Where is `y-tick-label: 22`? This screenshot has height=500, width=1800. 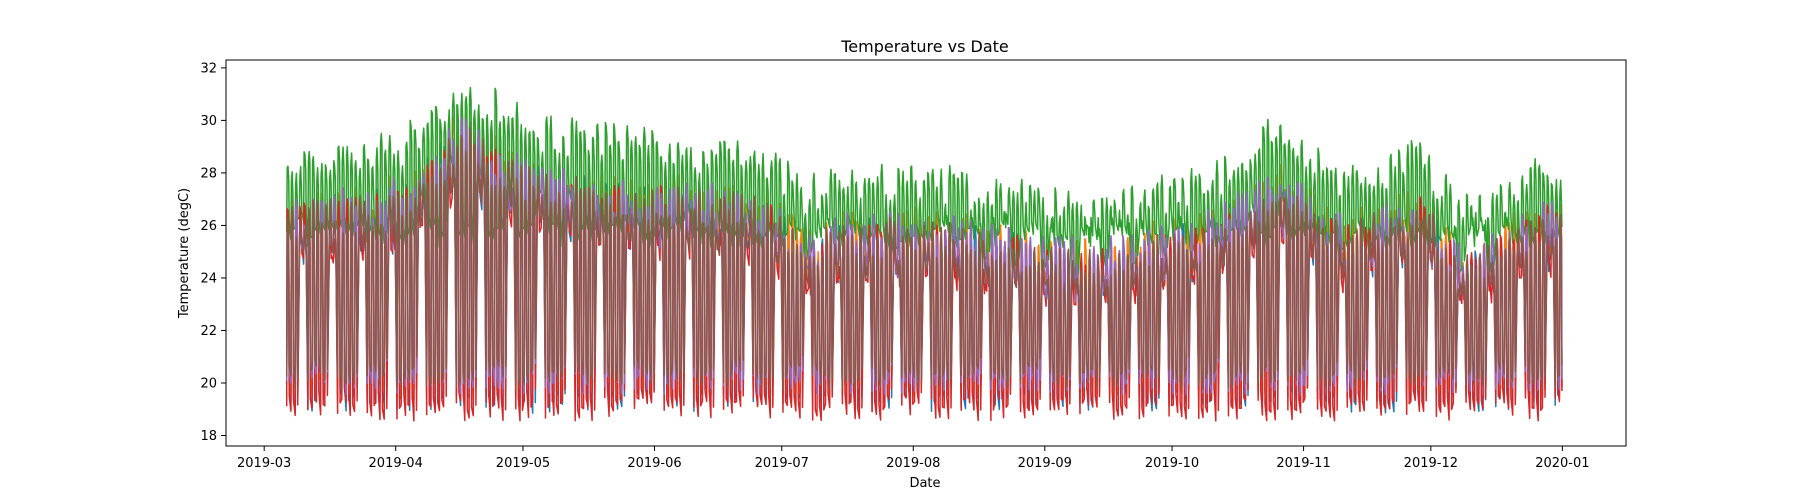 y-tick-label: 22 is located at coordinates (208, 331).